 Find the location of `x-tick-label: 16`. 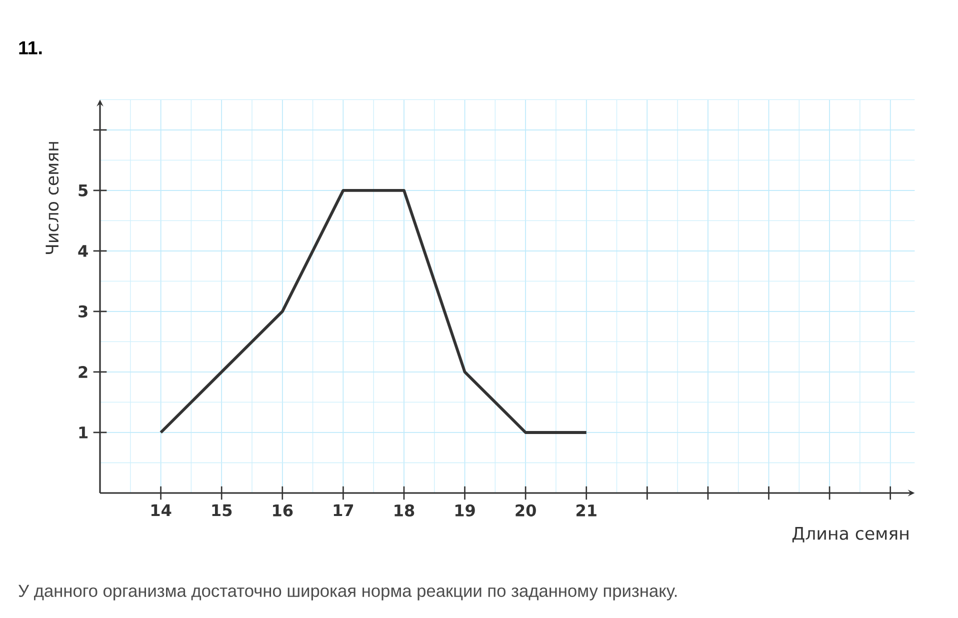

x-tick-label: 16 is located at coordinates (283, 510).